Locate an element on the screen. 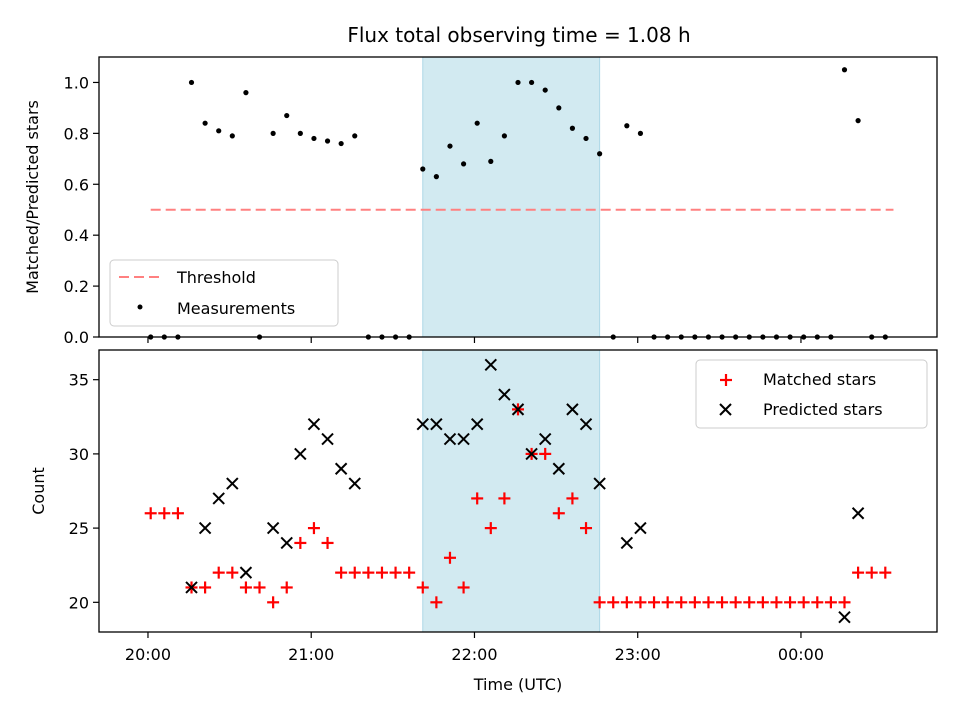 This screenshot has height=720, width=960. chart-title: Flux total observing time = 1.08 h is located at coordinates (518, 35).